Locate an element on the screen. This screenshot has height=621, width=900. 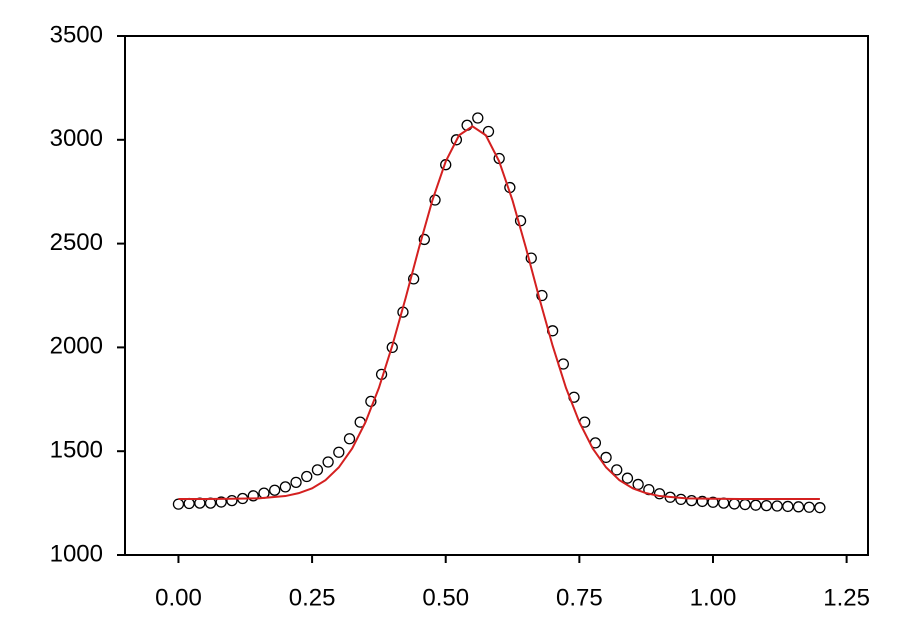
x-tick-label: 1.00 is located at coordinates (713, 597).